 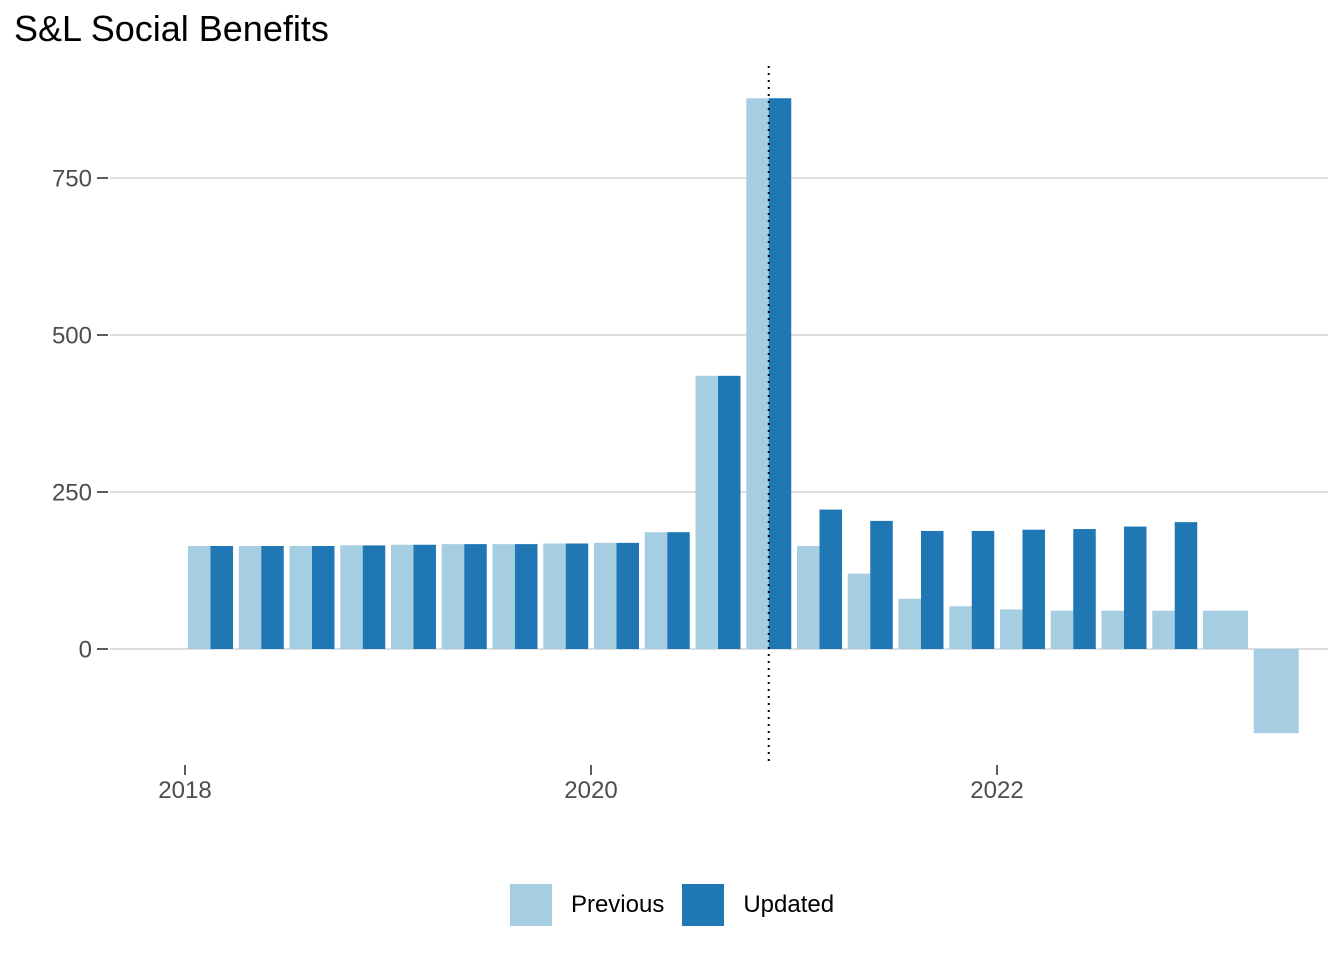 What do you see at coordinates (1112, 629) in the screenshot?
I see `bar-previous-2022-q3` at bounding box center [1112, 629].